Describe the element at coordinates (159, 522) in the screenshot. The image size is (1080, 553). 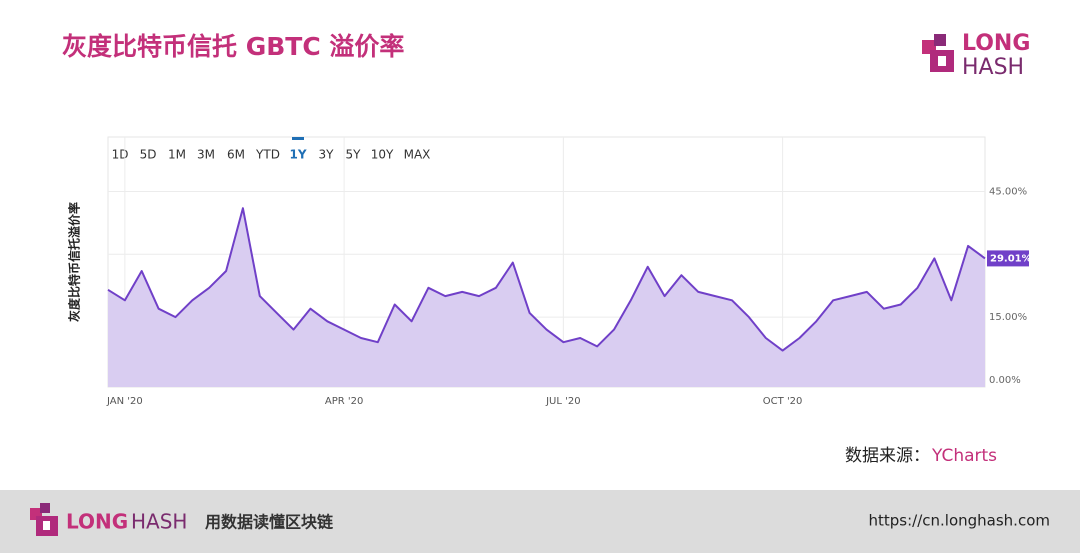
I see `footer-brand: HASH` at that location.